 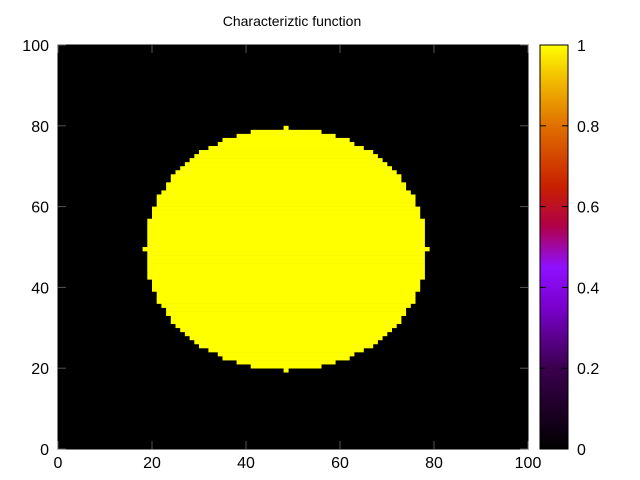 I want to click on colorbar-axis: 0 0.2 0.4 0.6 0.8 1, so click(x=569, y=248).